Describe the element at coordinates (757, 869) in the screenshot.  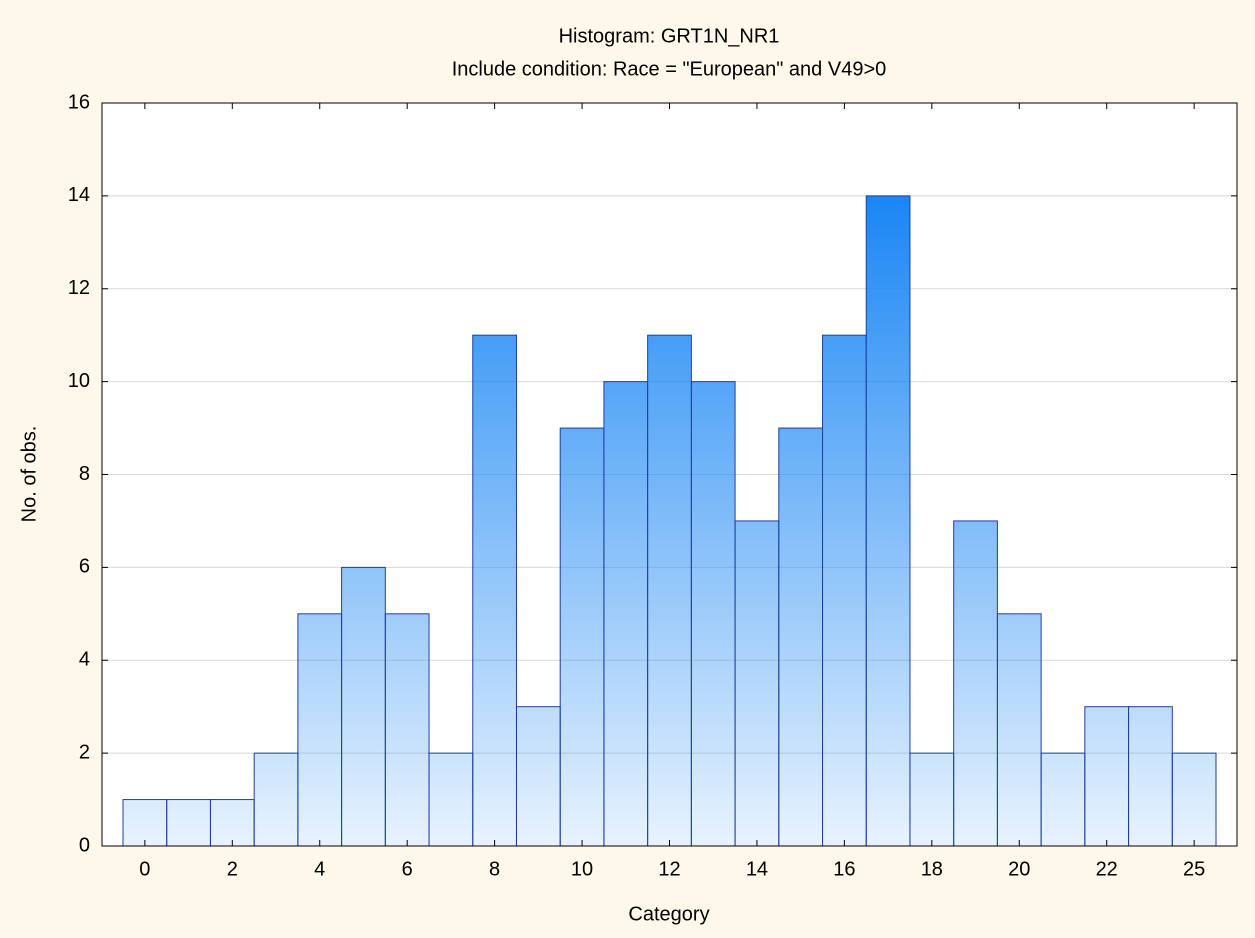
I see `x-tick-label: 14` at that location.